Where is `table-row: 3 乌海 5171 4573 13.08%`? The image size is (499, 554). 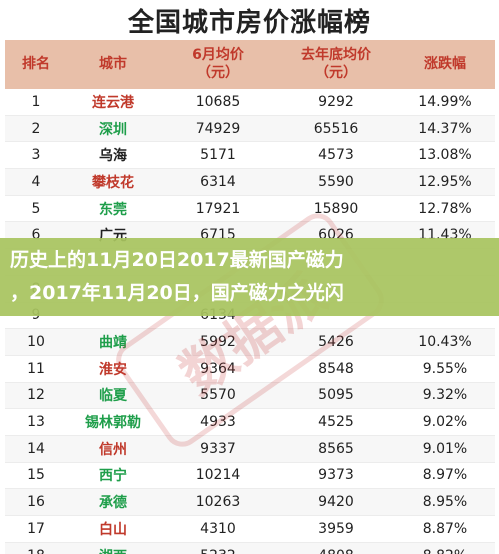 table-row: 3 乌海 5171 4573 13.08% is located at coordinates (250, 156).